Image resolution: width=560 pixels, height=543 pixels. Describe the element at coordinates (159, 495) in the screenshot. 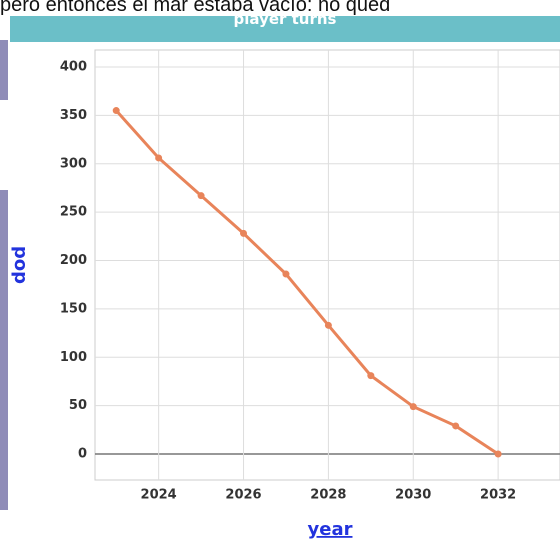

I see `x-tick-label: 2024` at that location.